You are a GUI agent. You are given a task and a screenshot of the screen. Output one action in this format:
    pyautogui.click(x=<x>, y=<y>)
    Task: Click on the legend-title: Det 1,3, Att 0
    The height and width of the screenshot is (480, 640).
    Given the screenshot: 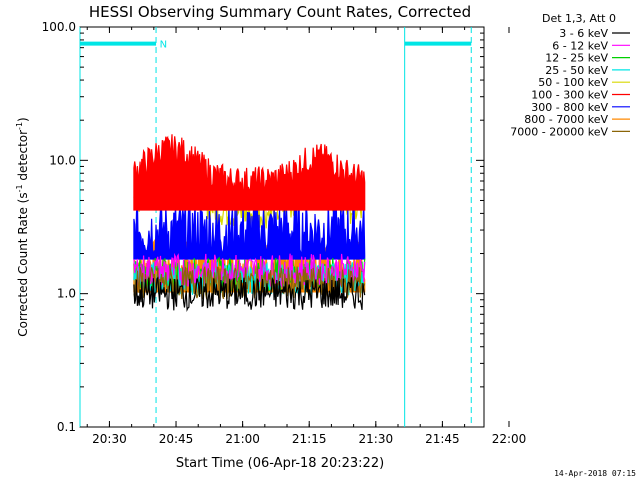 What is the action you would take?
    pyautogui.click(x=579, y=18)
    